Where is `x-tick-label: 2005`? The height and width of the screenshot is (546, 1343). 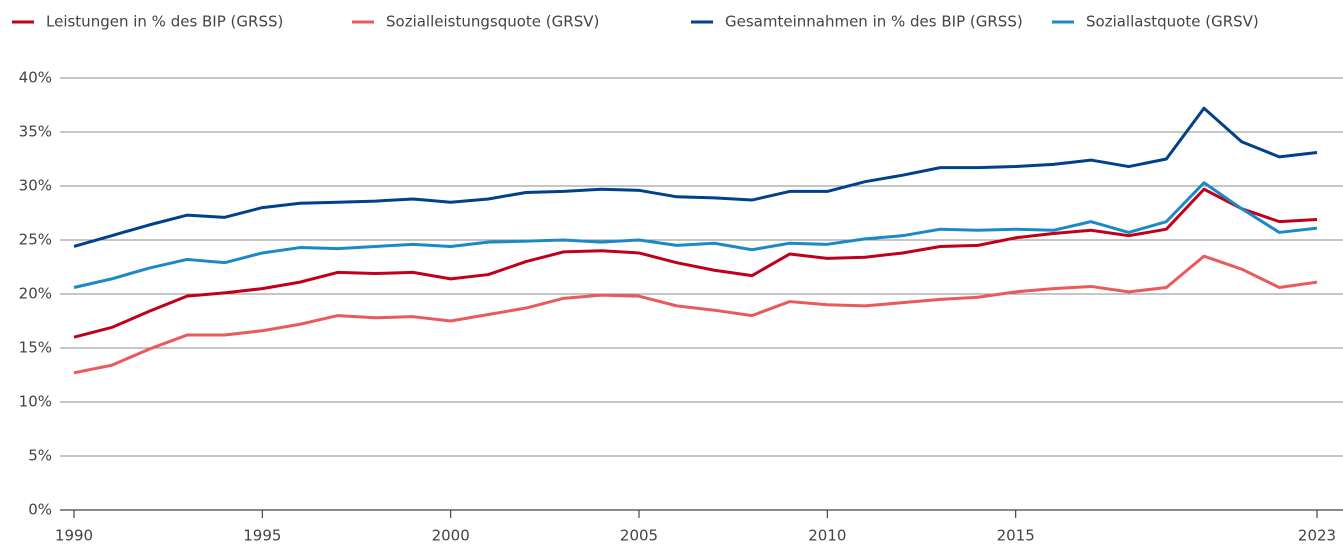 x-tick-label: 2005 is located at coordinates (639, 536).